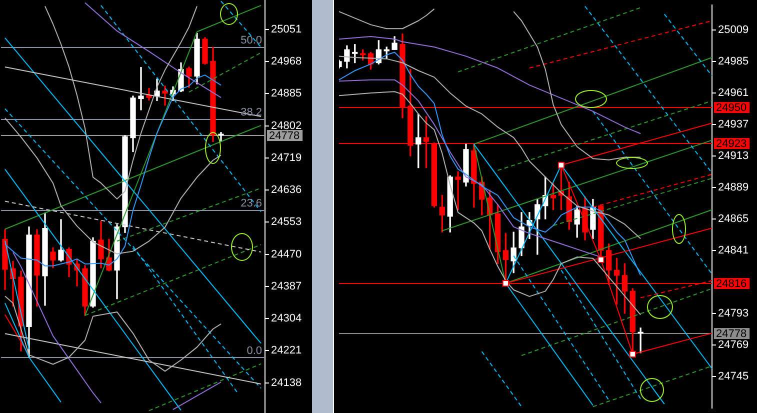 Image resolution: width=757 pixels, height=413 pixels. I want to click on annotation: 23.6, so click(251, 204).